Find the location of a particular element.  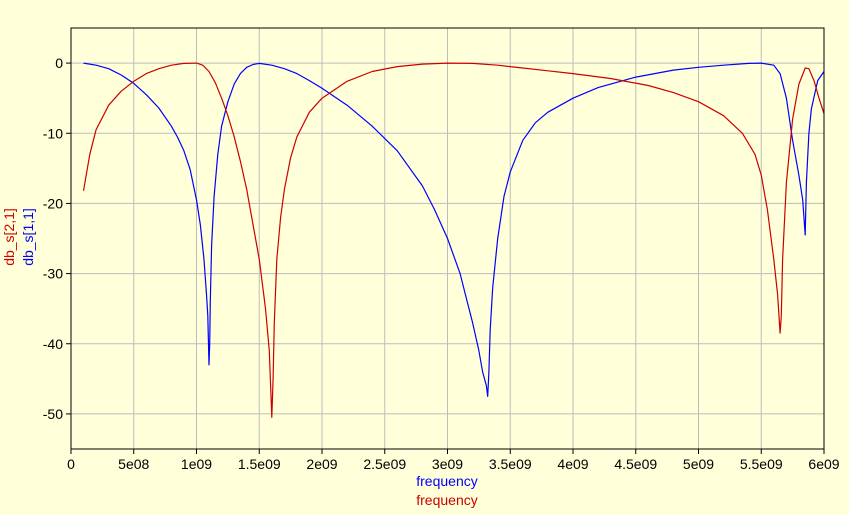

y-tick-label: -10 is located at coordinates (53, 133).